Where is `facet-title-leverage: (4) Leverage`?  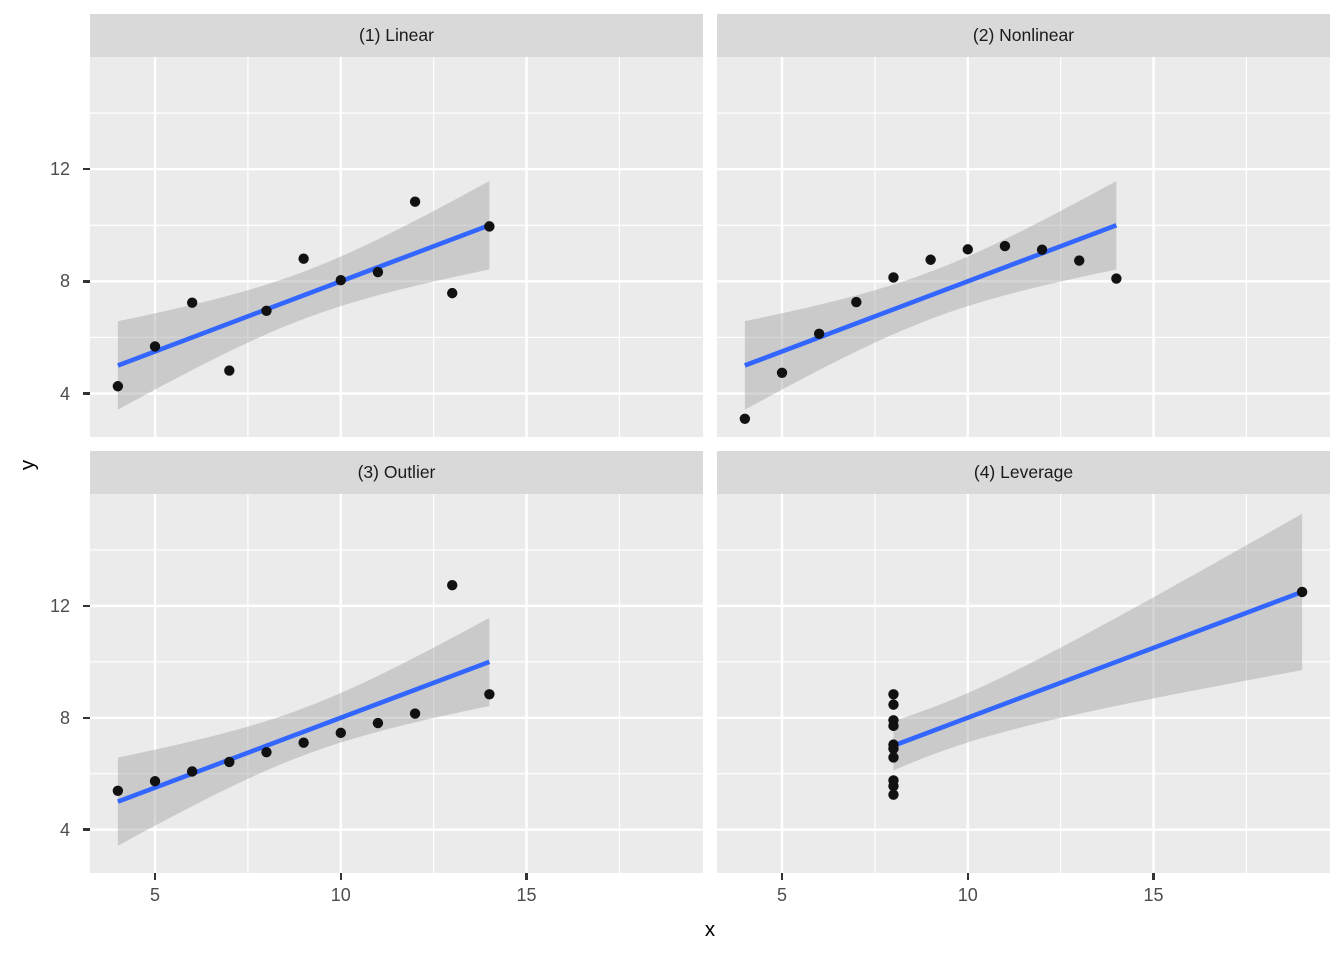 facet-title-leverage: (4) Leverage is located at coordinates (1023, 472).